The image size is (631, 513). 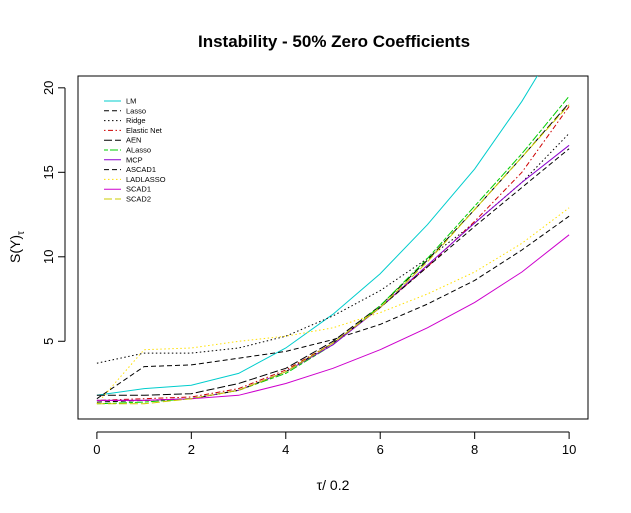 What do you see at coordinates (141, 169) in the screenshot?
I see `legend-label: ASCAD1` at bounding box center [141, 169].